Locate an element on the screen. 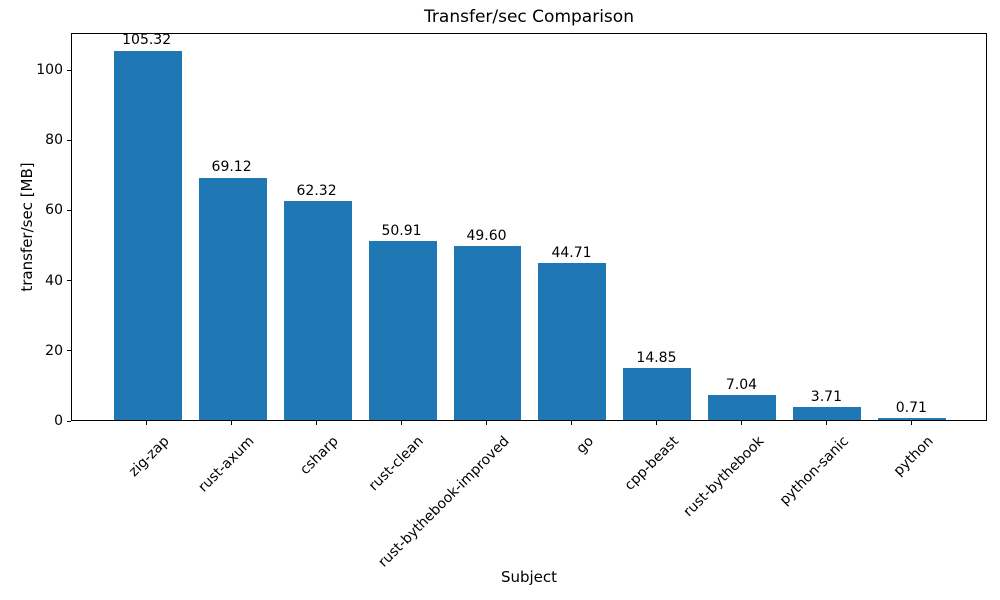 The width and height of the screenshot is (1000, 600). x-tick-label-python-sanic: python-sanic is located at coordinates (814, 471).